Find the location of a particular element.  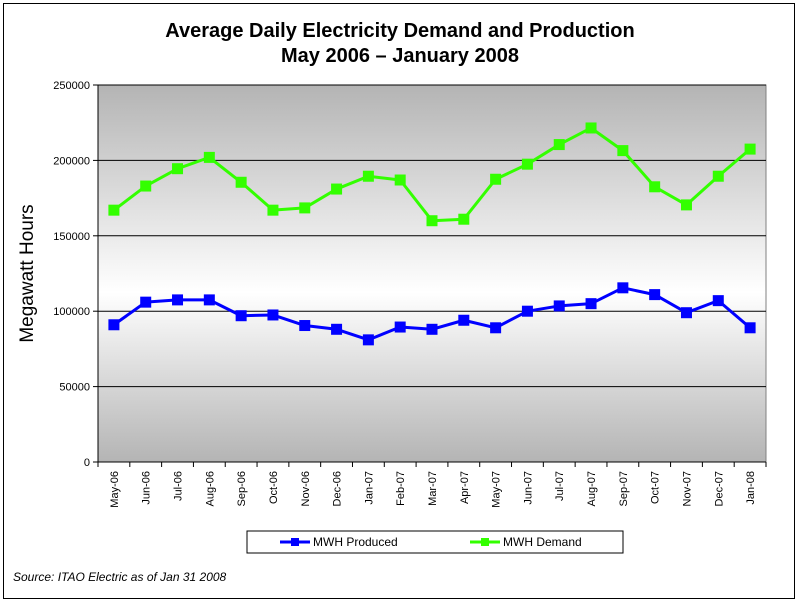

chart-title-line-2: May 2006 – January 2008 is located at coordinates (400, 56).